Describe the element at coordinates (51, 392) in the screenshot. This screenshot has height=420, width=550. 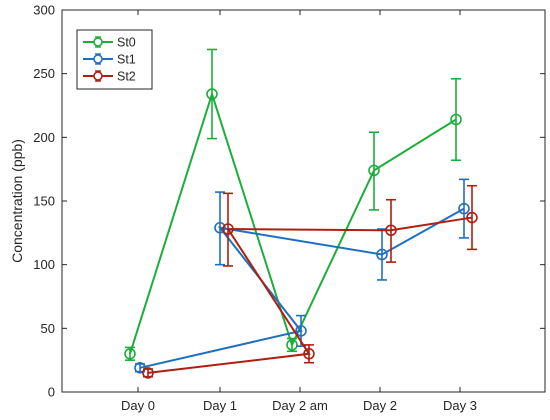
I see `y-tick-label: 0` at that location.